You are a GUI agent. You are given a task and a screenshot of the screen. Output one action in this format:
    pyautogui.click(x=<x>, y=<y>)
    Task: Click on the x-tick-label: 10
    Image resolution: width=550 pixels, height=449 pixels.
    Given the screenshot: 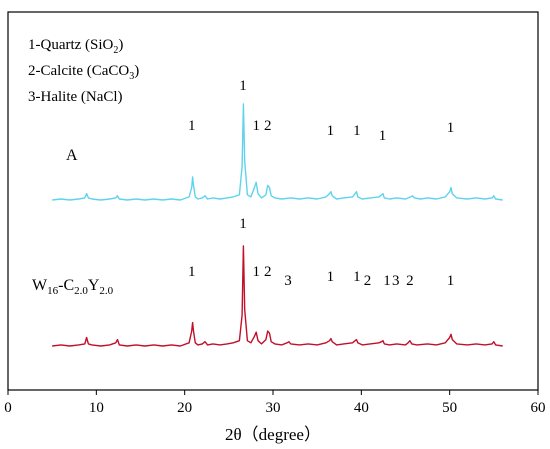 What is the action you would take?
    pyautogui.click(x=96, y=408)
    